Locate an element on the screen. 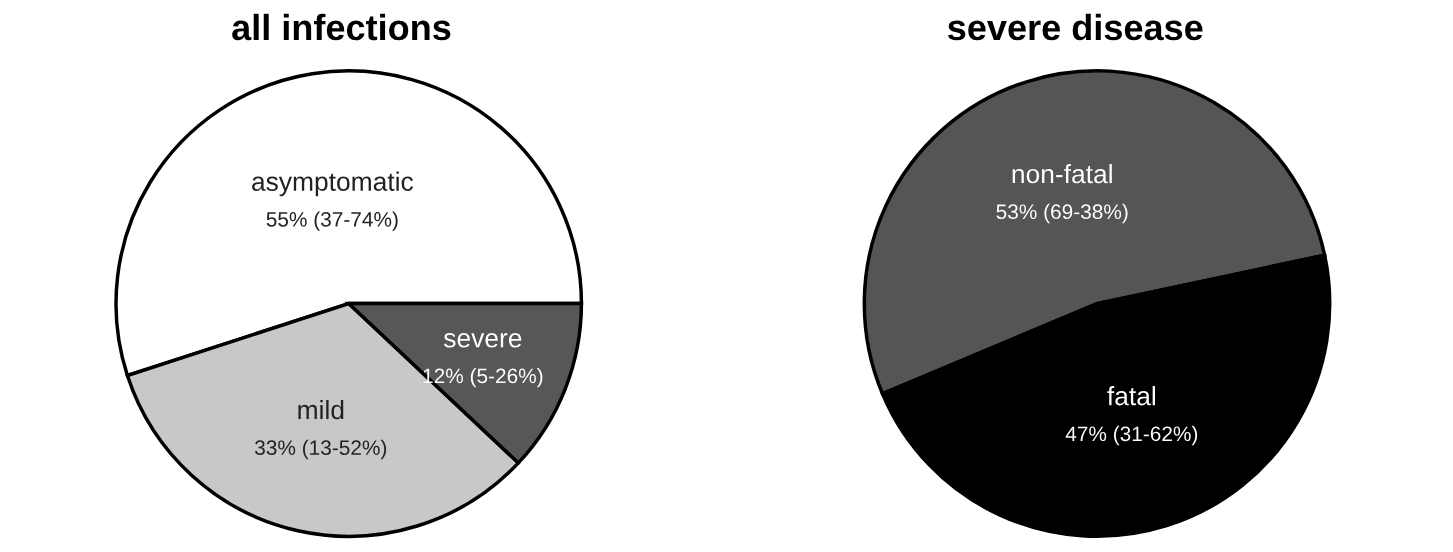  data-label: 55% (37-74%) is located at coordinates (332, 221).